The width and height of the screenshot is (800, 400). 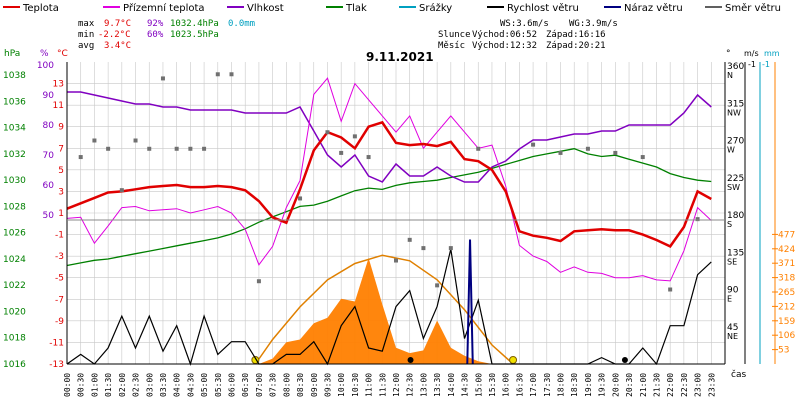 I want to click on x-tick-label: 10:00, so click(x=341, y=385).